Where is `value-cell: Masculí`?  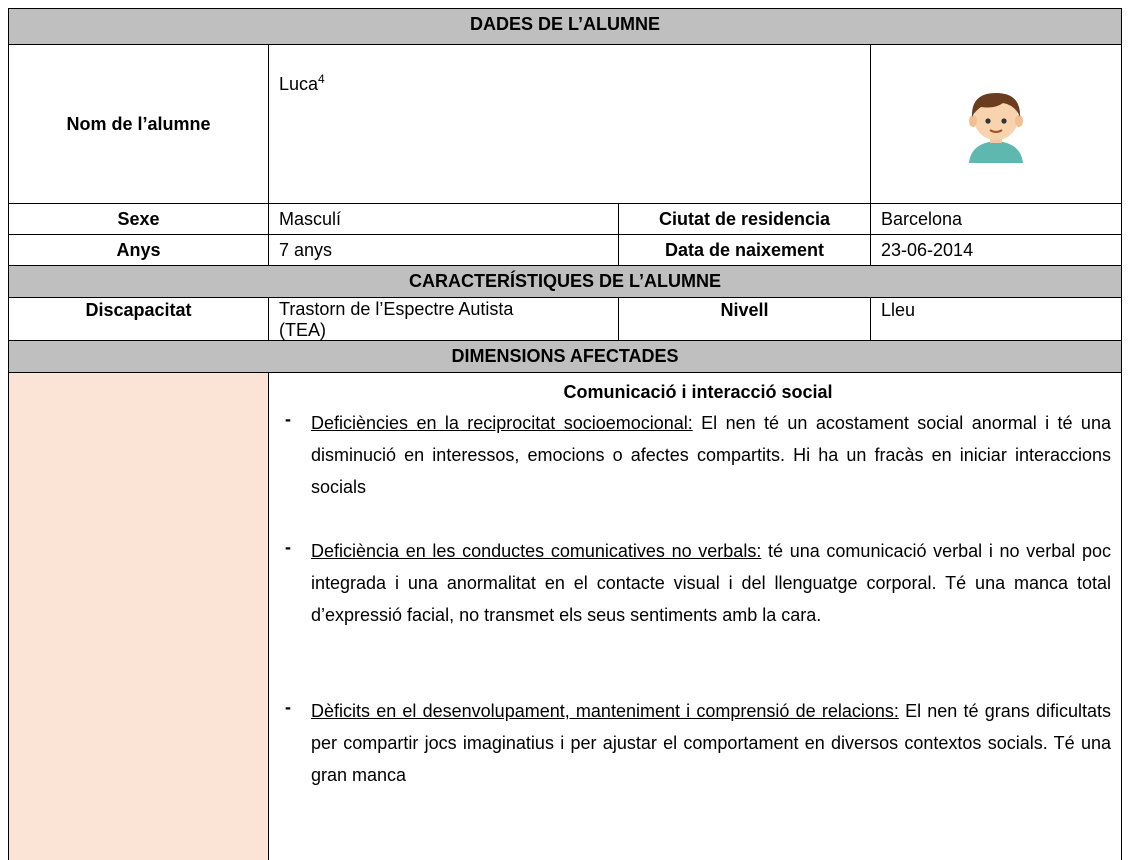
value-cell: Masculí is located at coordinates (443, 219).